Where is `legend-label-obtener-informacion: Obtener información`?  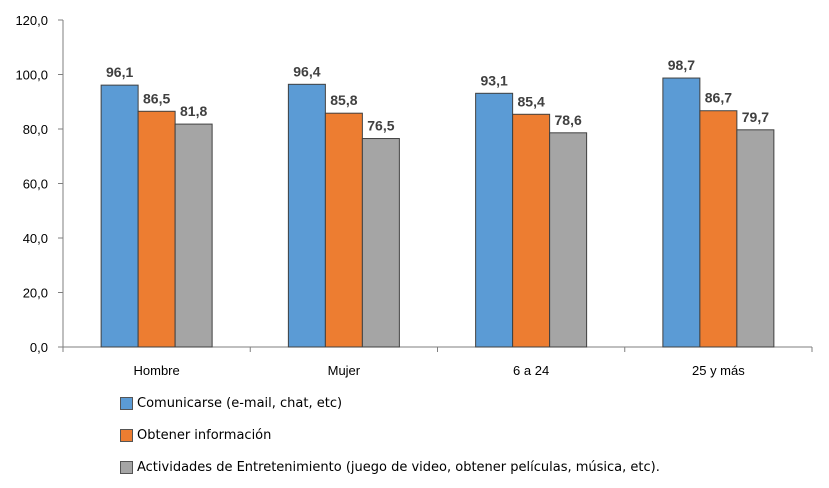 legend-label-obtener-informacion: Obtener información is located at coordinates (204, 435).